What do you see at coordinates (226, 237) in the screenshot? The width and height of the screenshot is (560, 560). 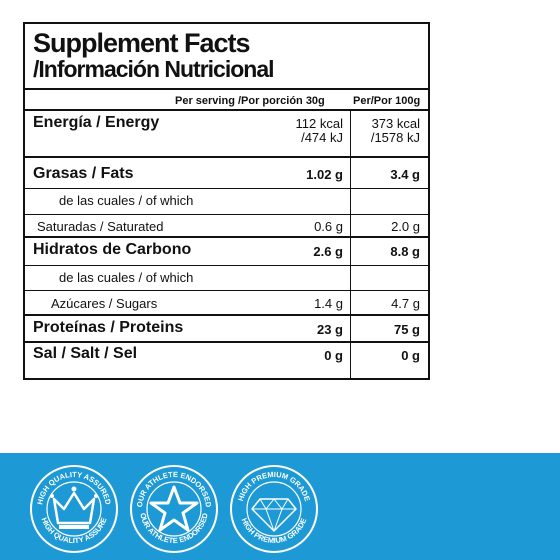 I see `saturated-divider` at bounding box center [226, 237].